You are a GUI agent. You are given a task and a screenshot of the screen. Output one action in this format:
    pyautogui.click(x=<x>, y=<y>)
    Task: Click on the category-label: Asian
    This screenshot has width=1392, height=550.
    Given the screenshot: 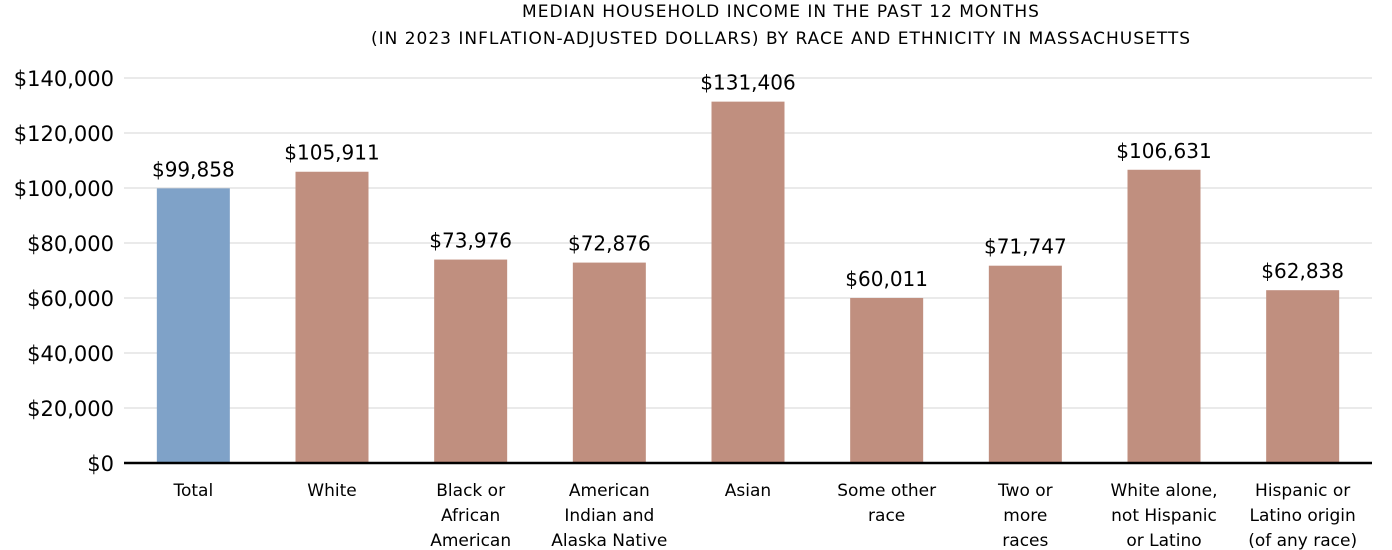 What is the action you would take?
    pyautogui.click(x=748, y=491)
    